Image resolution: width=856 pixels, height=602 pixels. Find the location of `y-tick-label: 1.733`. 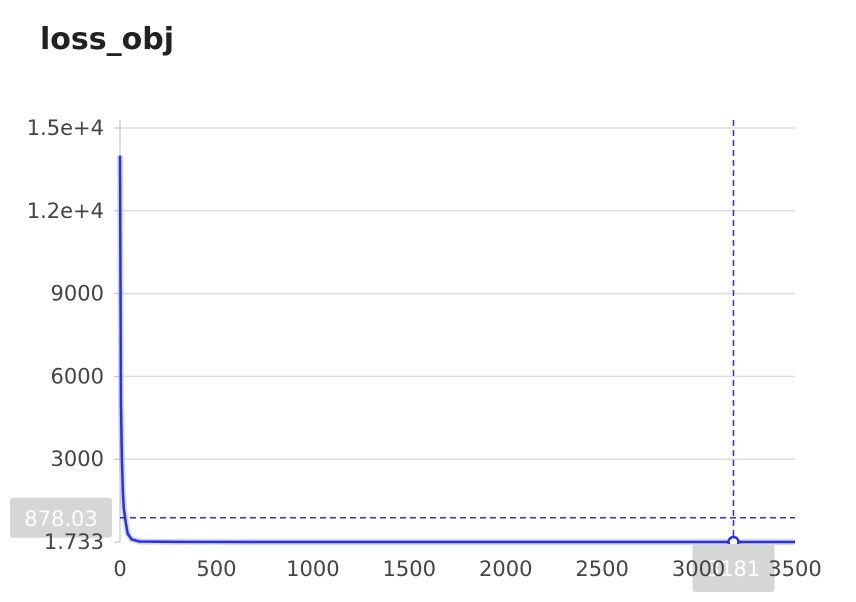

y-tick-label: 1.733 is located at coordinates (74, 542).